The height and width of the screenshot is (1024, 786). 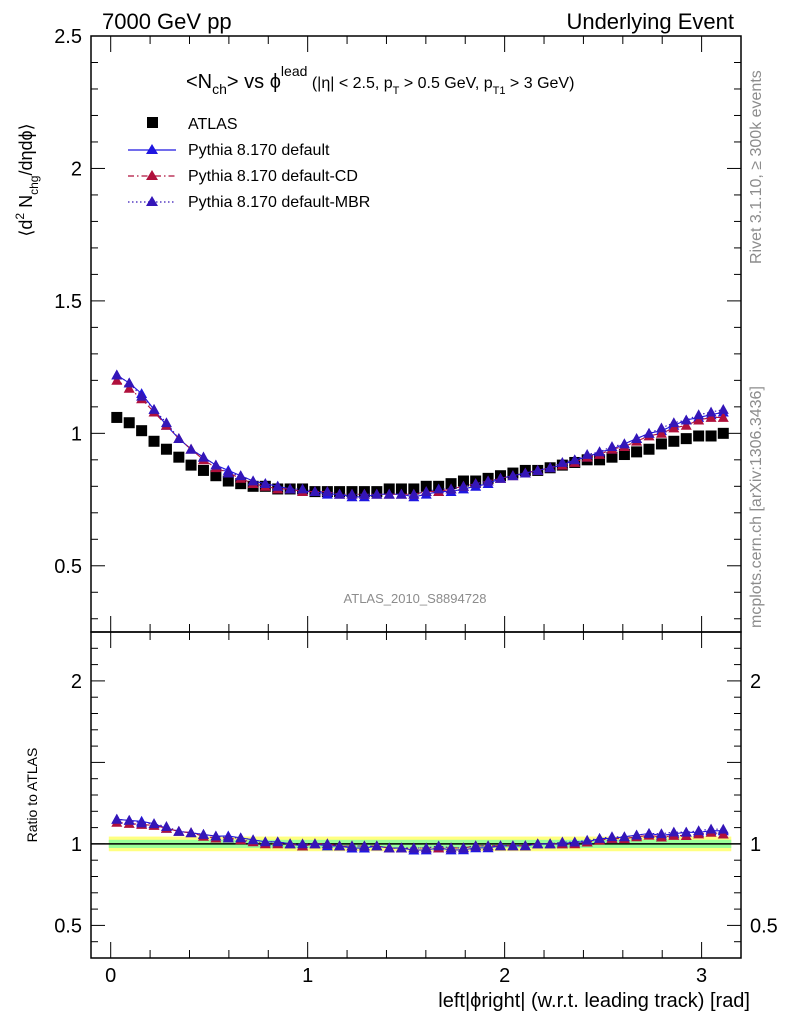 What do you see at coordinates (26, 149) in the screenshot?
I see `y-label-c: /dηdϕ⟩` at bounding box center [26, 149].